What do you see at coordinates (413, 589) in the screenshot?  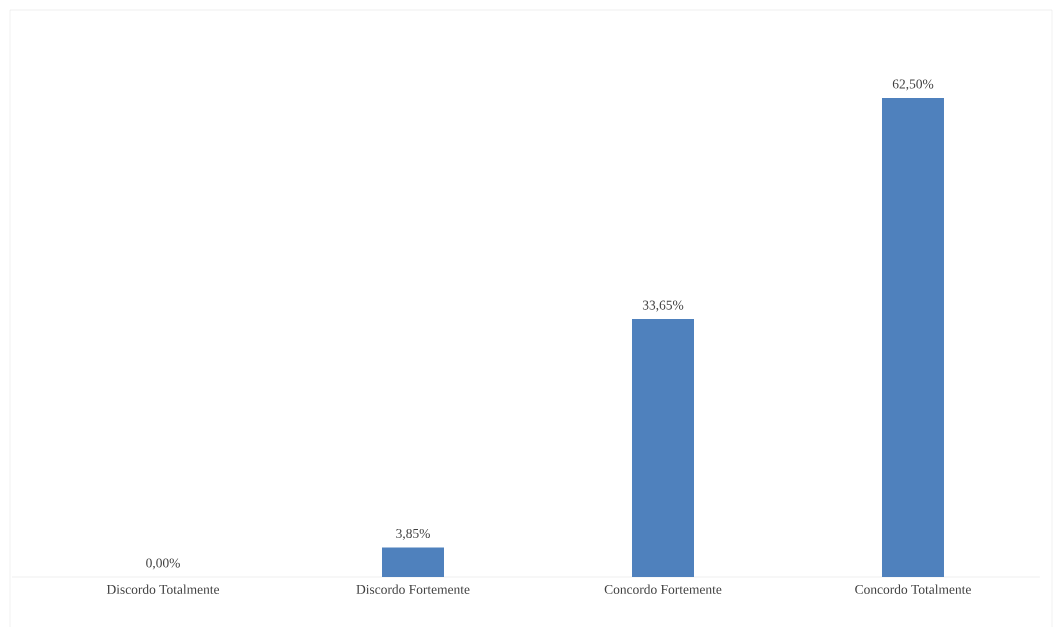 I see `x-tick-label: Discordo Fortemente` at bounding box center [413, 589].